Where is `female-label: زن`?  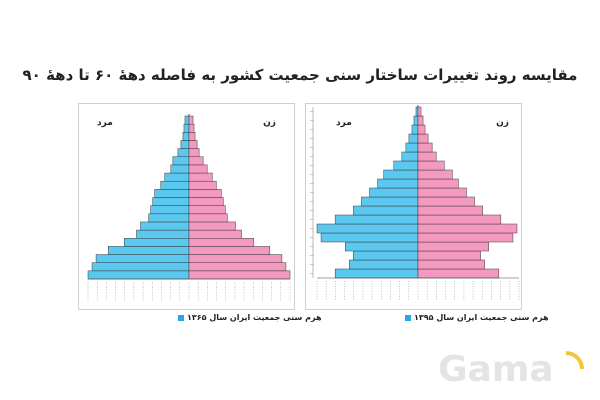 female-label: زن is located at coordinates (269, 123).